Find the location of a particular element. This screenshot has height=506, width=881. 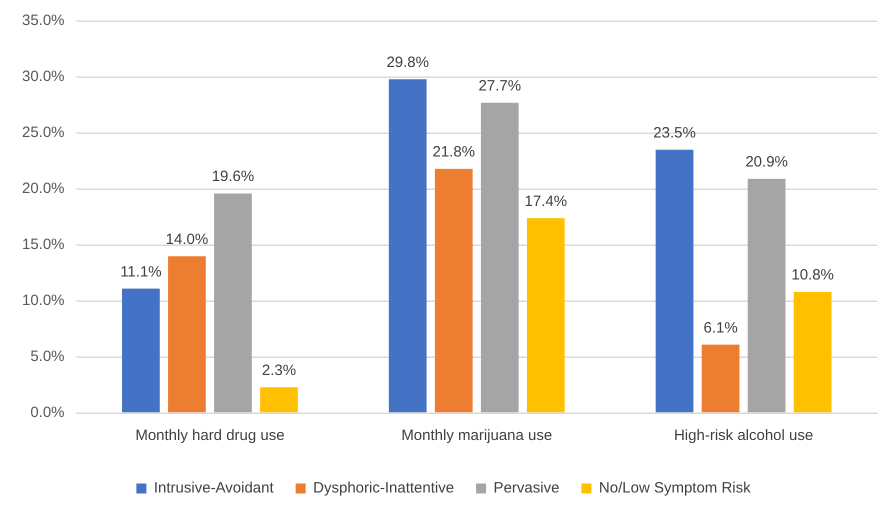

x-tick-label: Monthly marijuana use is located at coordinates (476, 435).